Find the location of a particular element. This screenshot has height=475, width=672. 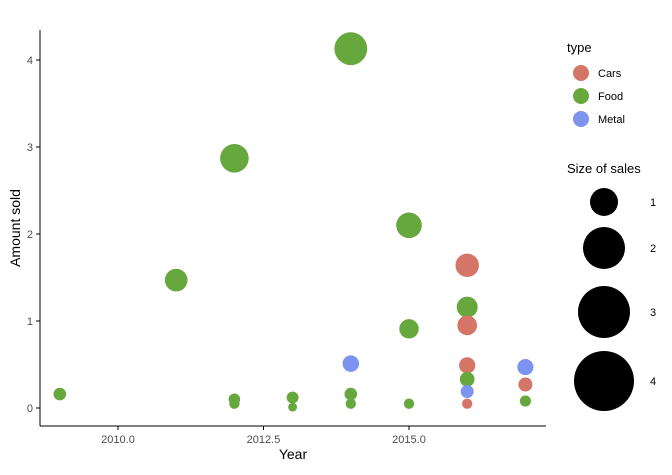

legend-key-metal is located at coordinates (581, 119).